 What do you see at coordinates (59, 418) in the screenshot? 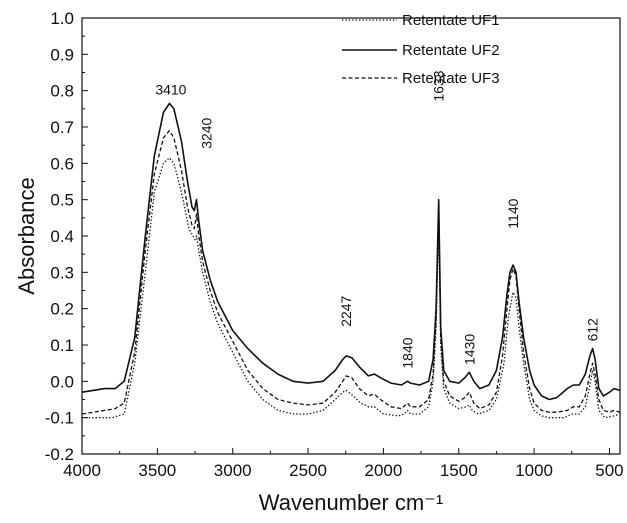
I see `y-tick-label: -0.1` at bounding box center [59, 418].